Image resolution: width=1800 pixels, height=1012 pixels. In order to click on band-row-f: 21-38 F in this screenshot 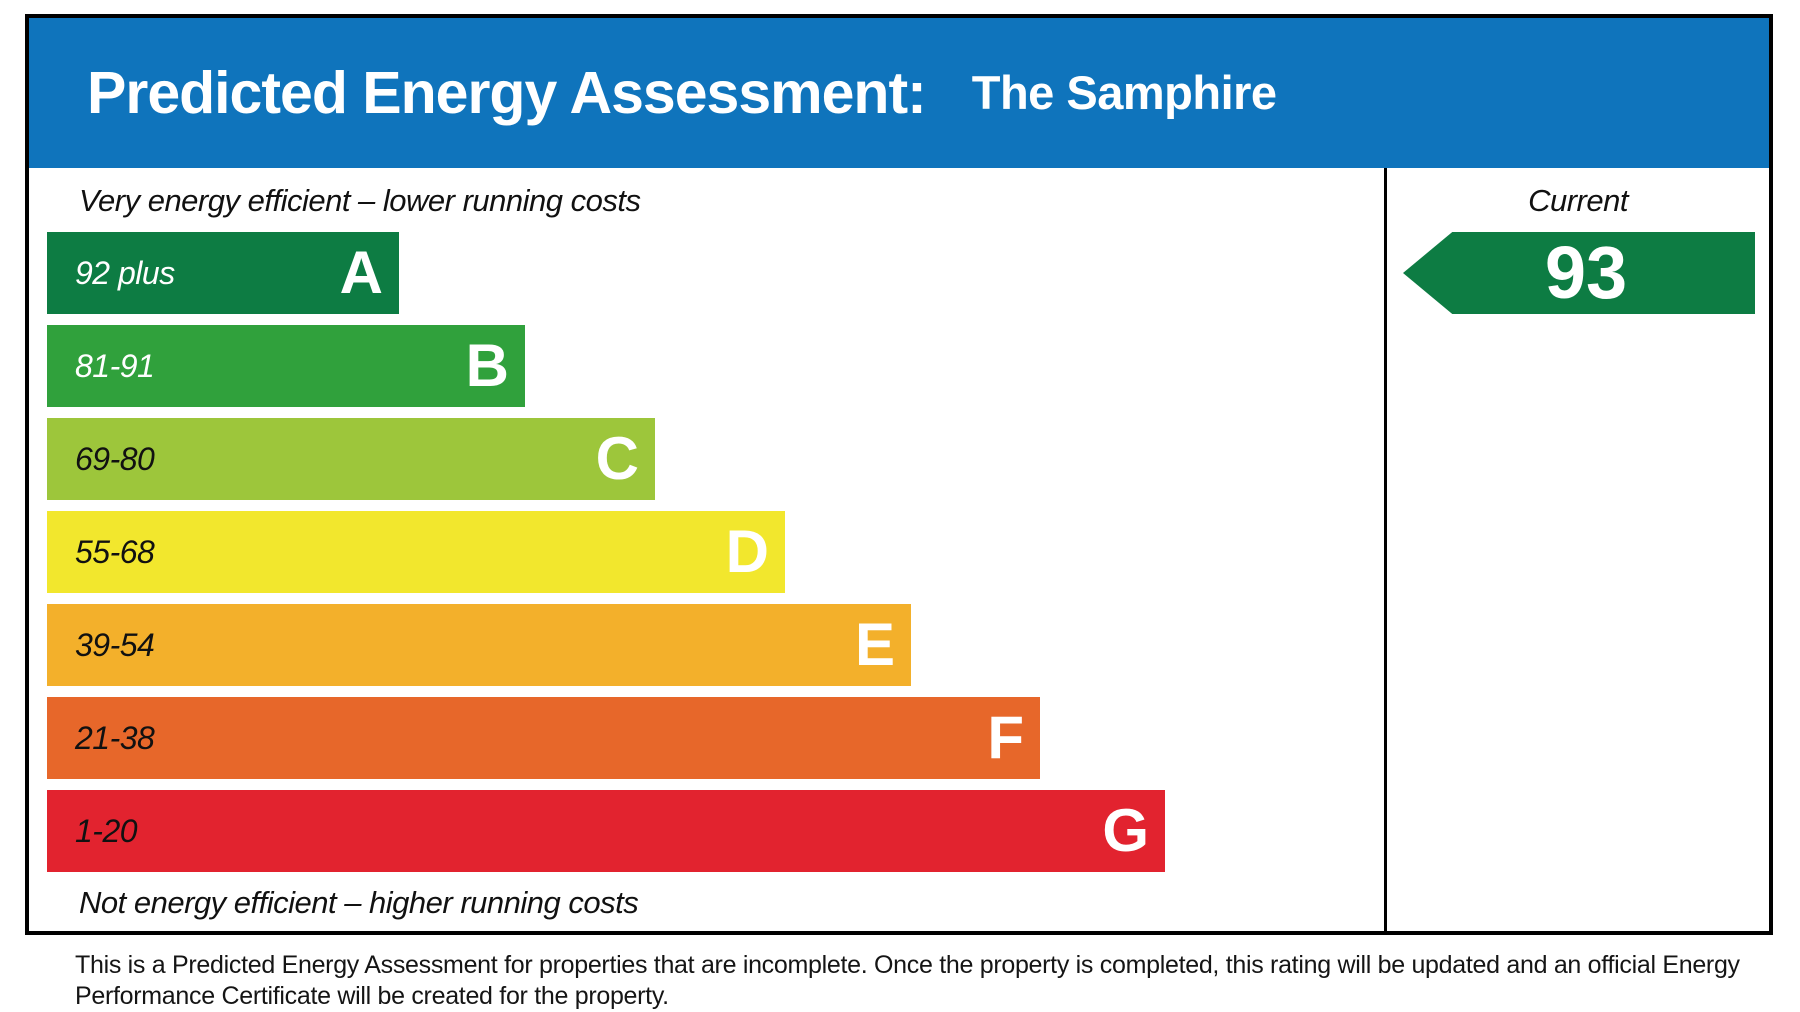, I will do `click(543, 738)`.